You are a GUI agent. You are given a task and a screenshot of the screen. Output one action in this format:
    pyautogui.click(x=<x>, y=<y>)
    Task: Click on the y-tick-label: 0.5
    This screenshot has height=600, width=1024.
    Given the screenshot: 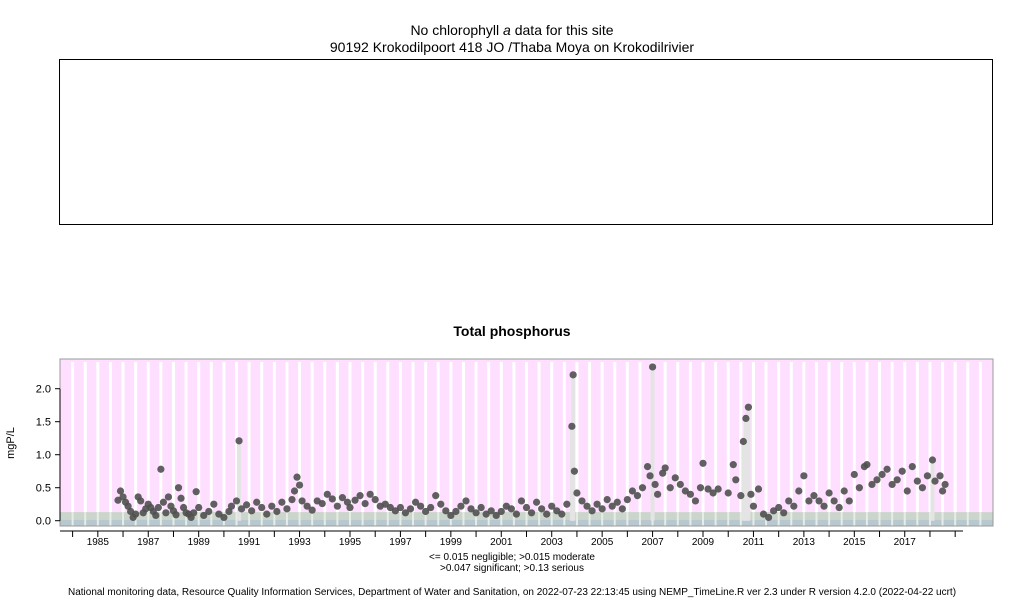 What is the action you would take?
    pyautogui.click(x=43, y=489)
    